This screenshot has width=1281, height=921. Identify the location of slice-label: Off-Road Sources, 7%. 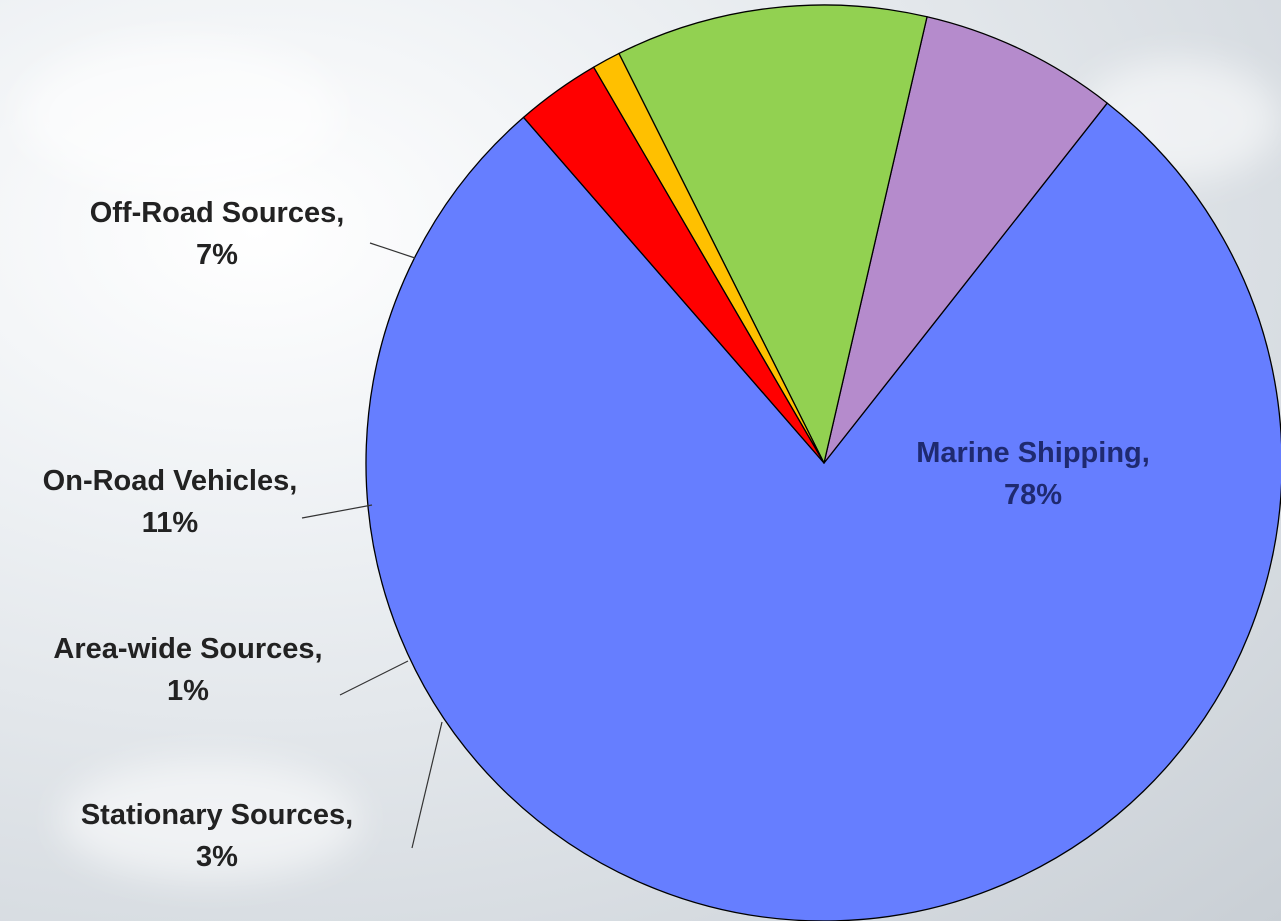
(217, 234).